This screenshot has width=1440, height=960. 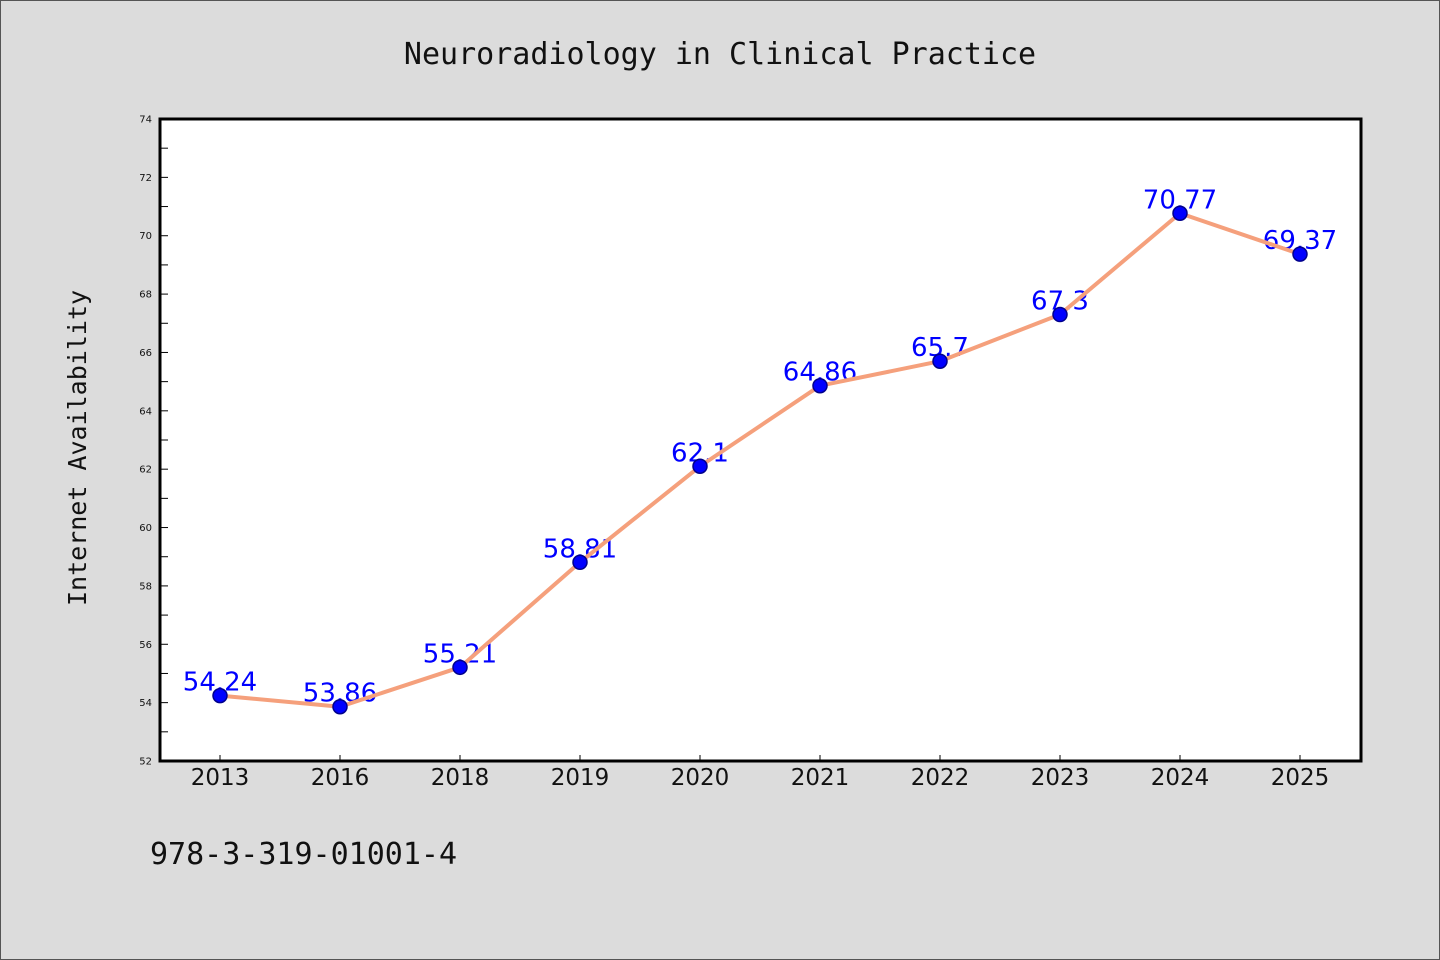 What do you see at coordinates (145, 762) in the screenshot?
I see `y-tick-label: 52` at bounding box center [145, 762].